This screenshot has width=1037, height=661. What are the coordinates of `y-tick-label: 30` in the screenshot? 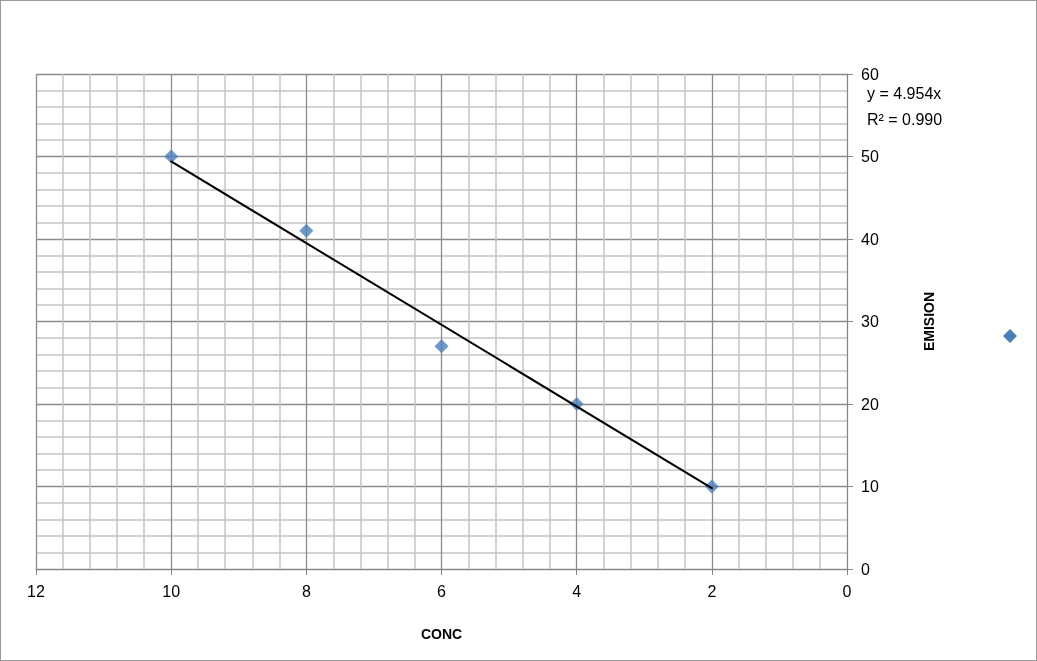 It's located at (870, 321).